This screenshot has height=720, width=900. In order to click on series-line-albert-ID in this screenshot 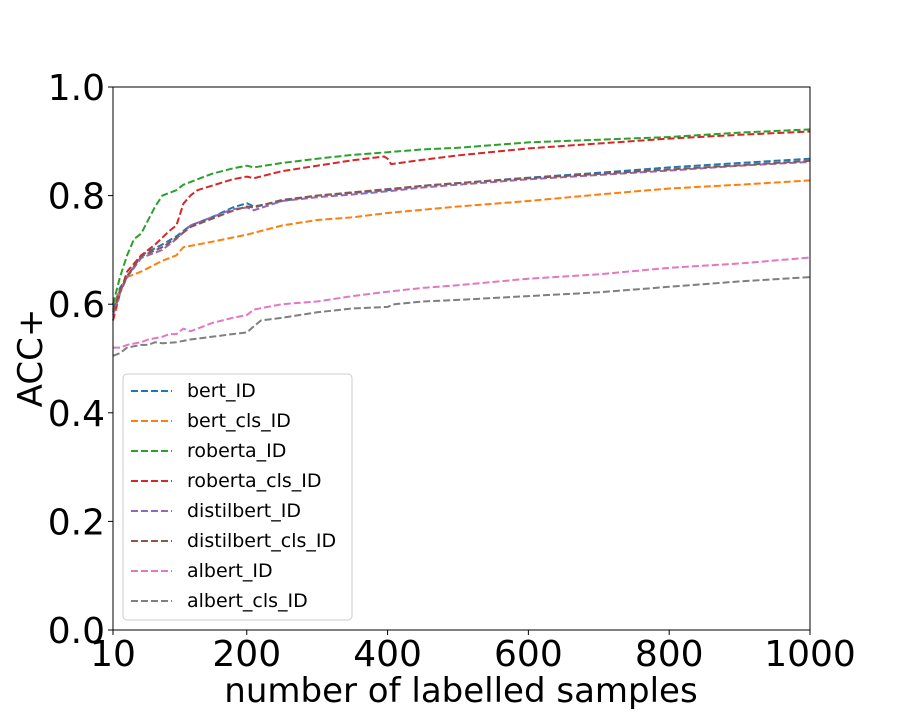, I will do `click(462, 302)`.